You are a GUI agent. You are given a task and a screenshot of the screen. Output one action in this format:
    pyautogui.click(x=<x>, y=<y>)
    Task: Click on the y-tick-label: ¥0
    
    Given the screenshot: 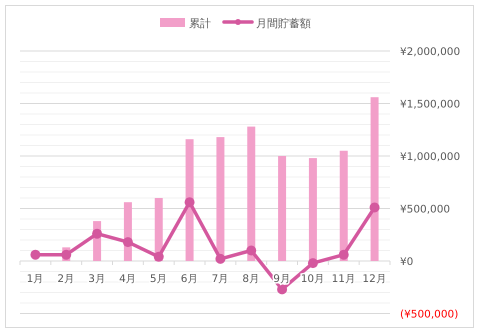 What is the action you would take?
    pyautogui.click(x=407, y=262)
    